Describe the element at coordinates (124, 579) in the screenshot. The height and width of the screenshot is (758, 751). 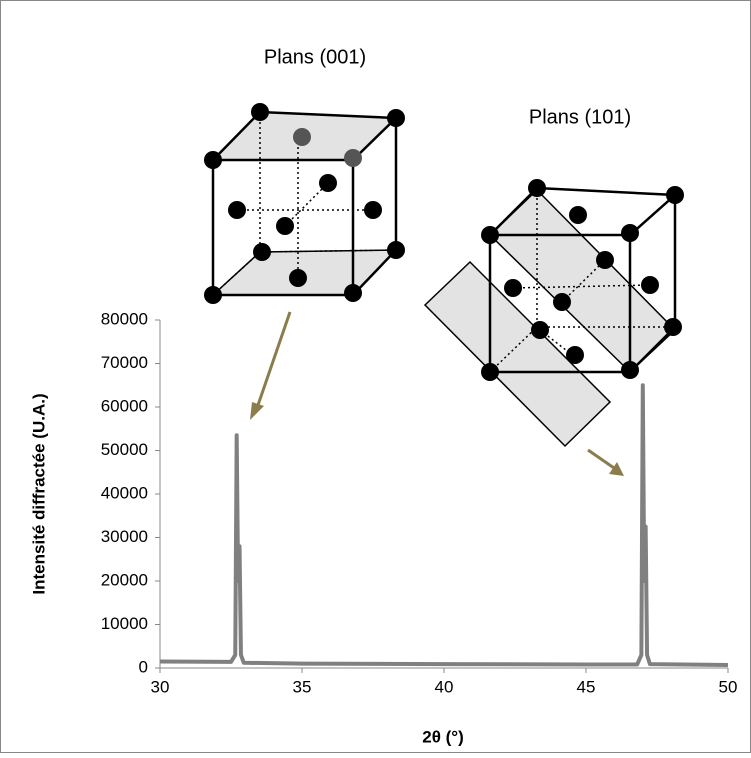
I see `y-tick-label: 20000` at that location.